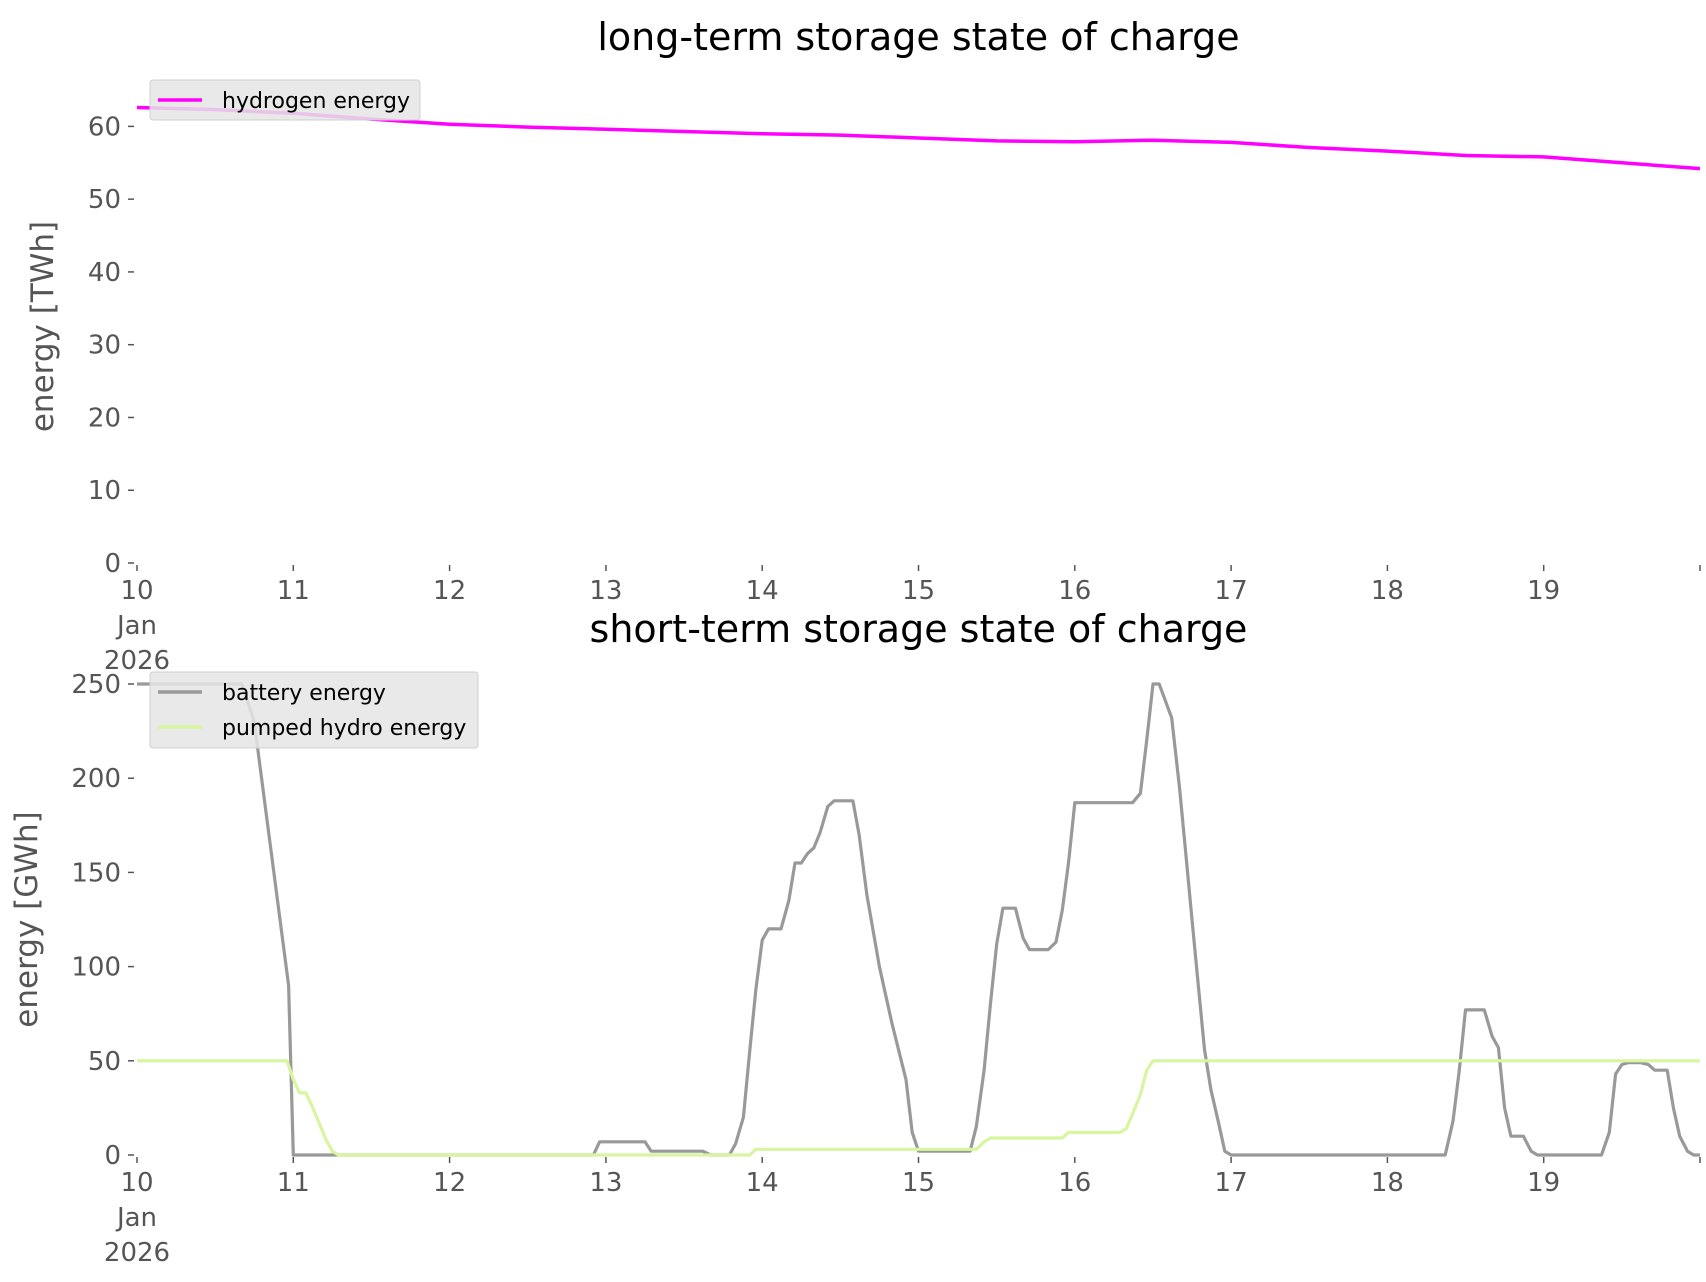  I want to click on series-line-pumped-hydro-energy, so click(918, 1108).